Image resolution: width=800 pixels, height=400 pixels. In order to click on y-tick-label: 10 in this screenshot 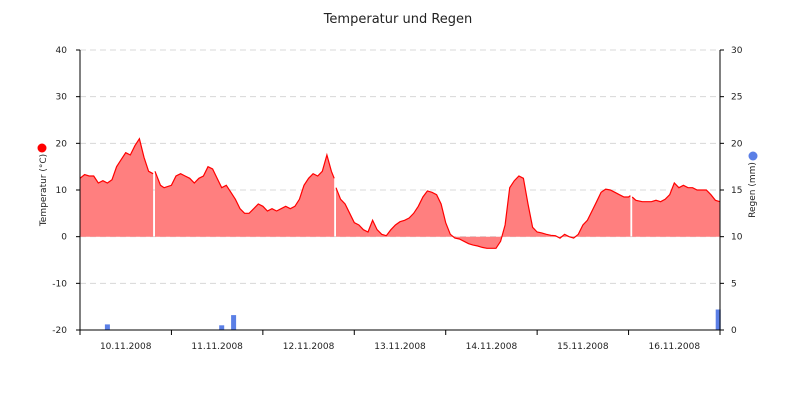, I will do `click(62, 191)`.